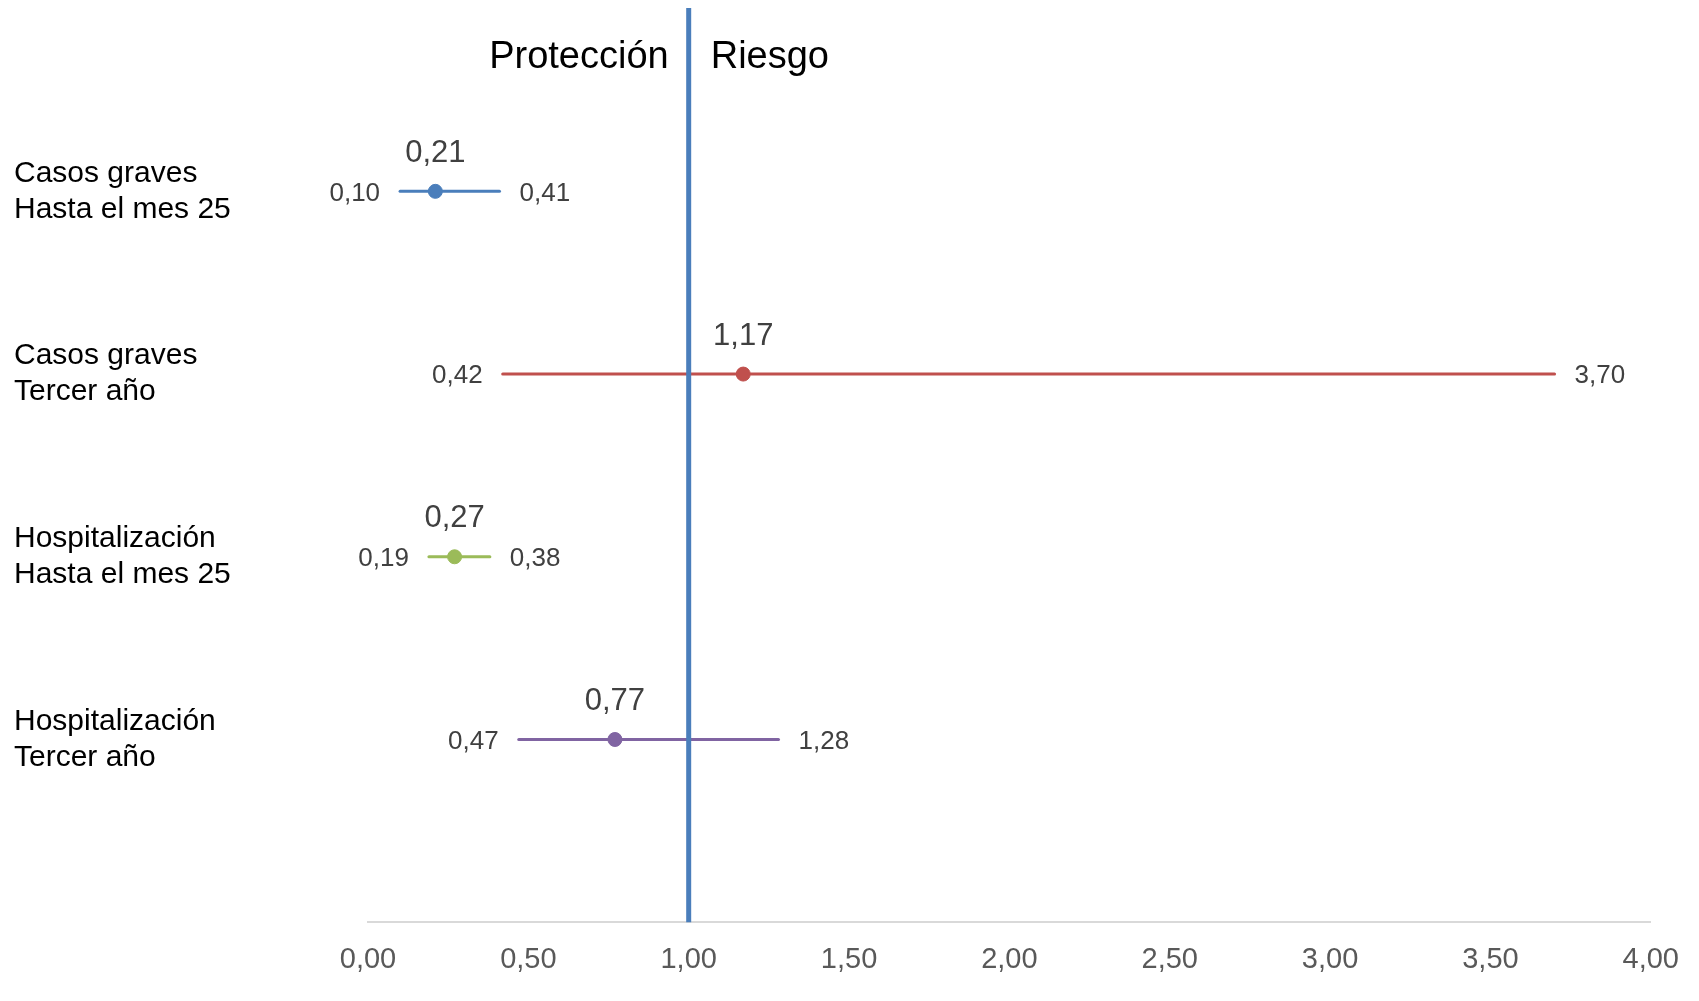 Image resolution: width=1699 pixels, height=1001 pixels. I want to click on y-tick-label: Casos graves Hasta el mes 25, so click(122, 189).